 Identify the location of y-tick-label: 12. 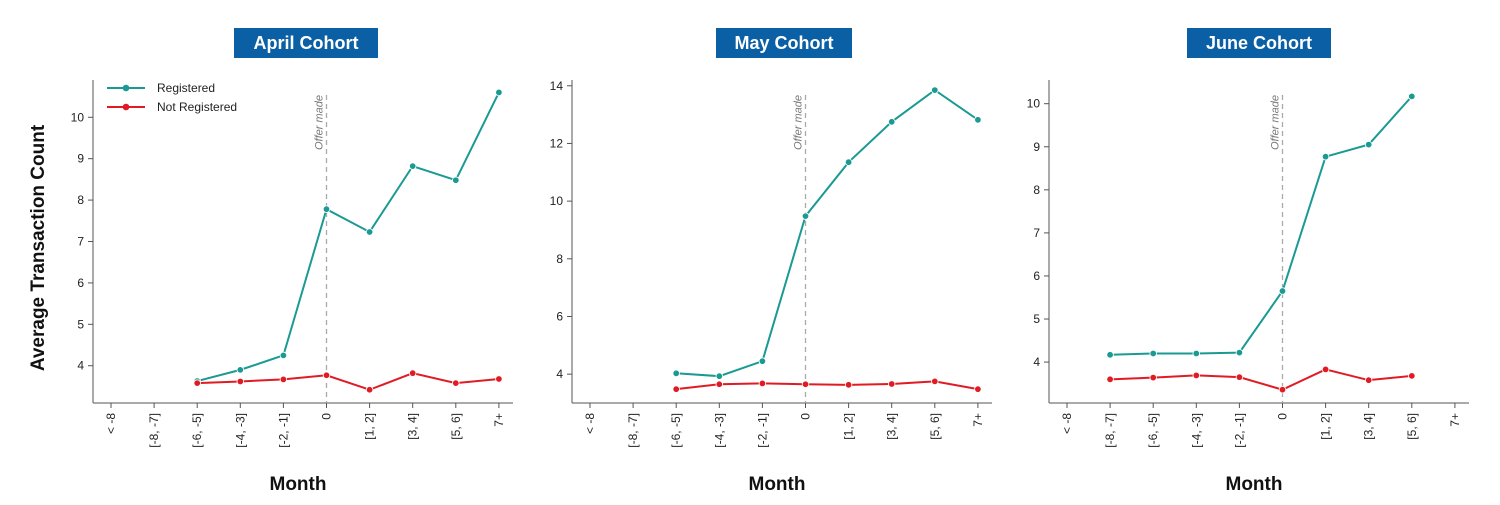
(557, 143).